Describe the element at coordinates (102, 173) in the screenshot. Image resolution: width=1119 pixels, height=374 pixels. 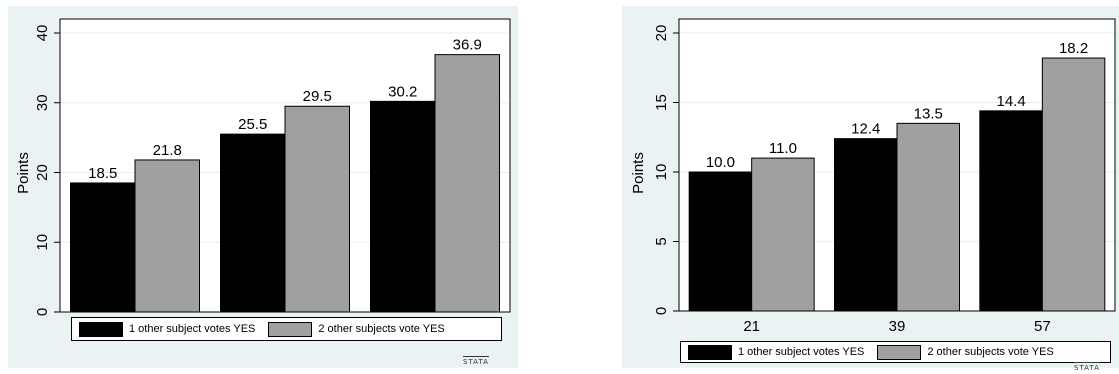
I see `data-label: 18.5` at that location.